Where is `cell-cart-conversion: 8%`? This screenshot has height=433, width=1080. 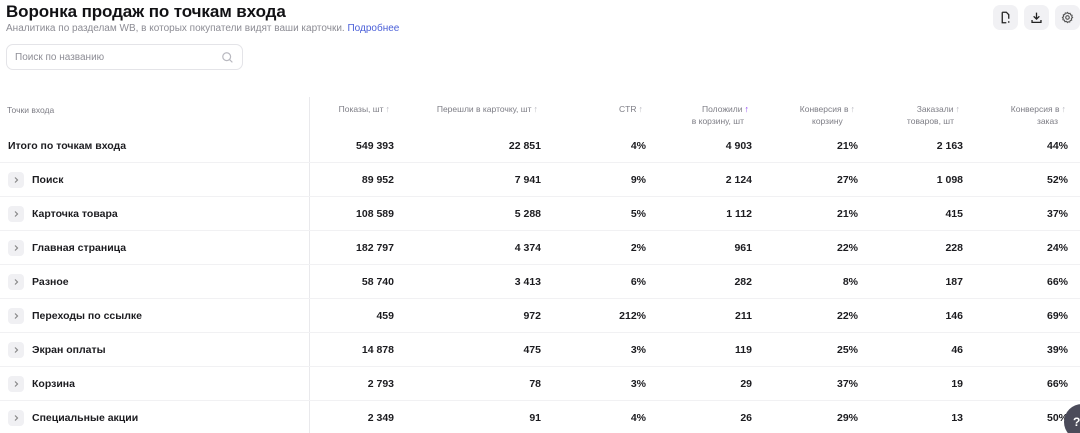
cell-cart-conversion: 8% is located at coordinates (850, 281).